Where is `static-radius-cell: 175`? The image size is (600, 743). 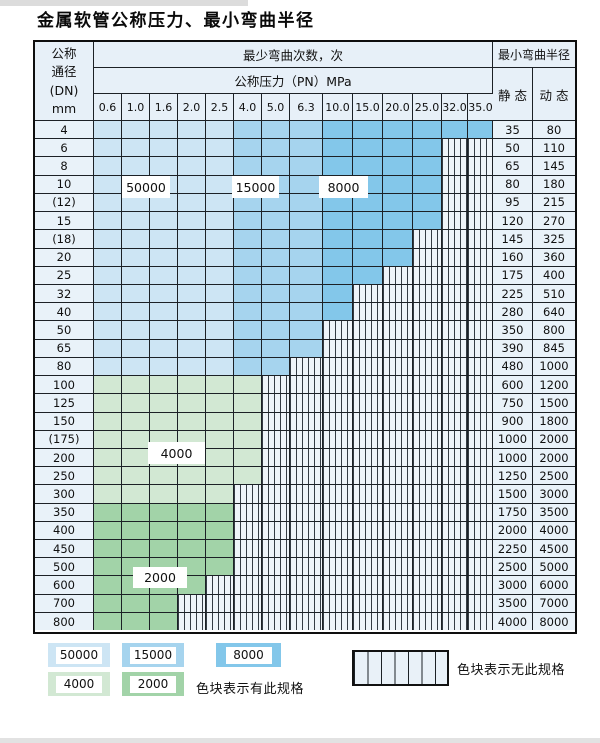
static-radius-cell: 175 is located at coordinates (513, 275).